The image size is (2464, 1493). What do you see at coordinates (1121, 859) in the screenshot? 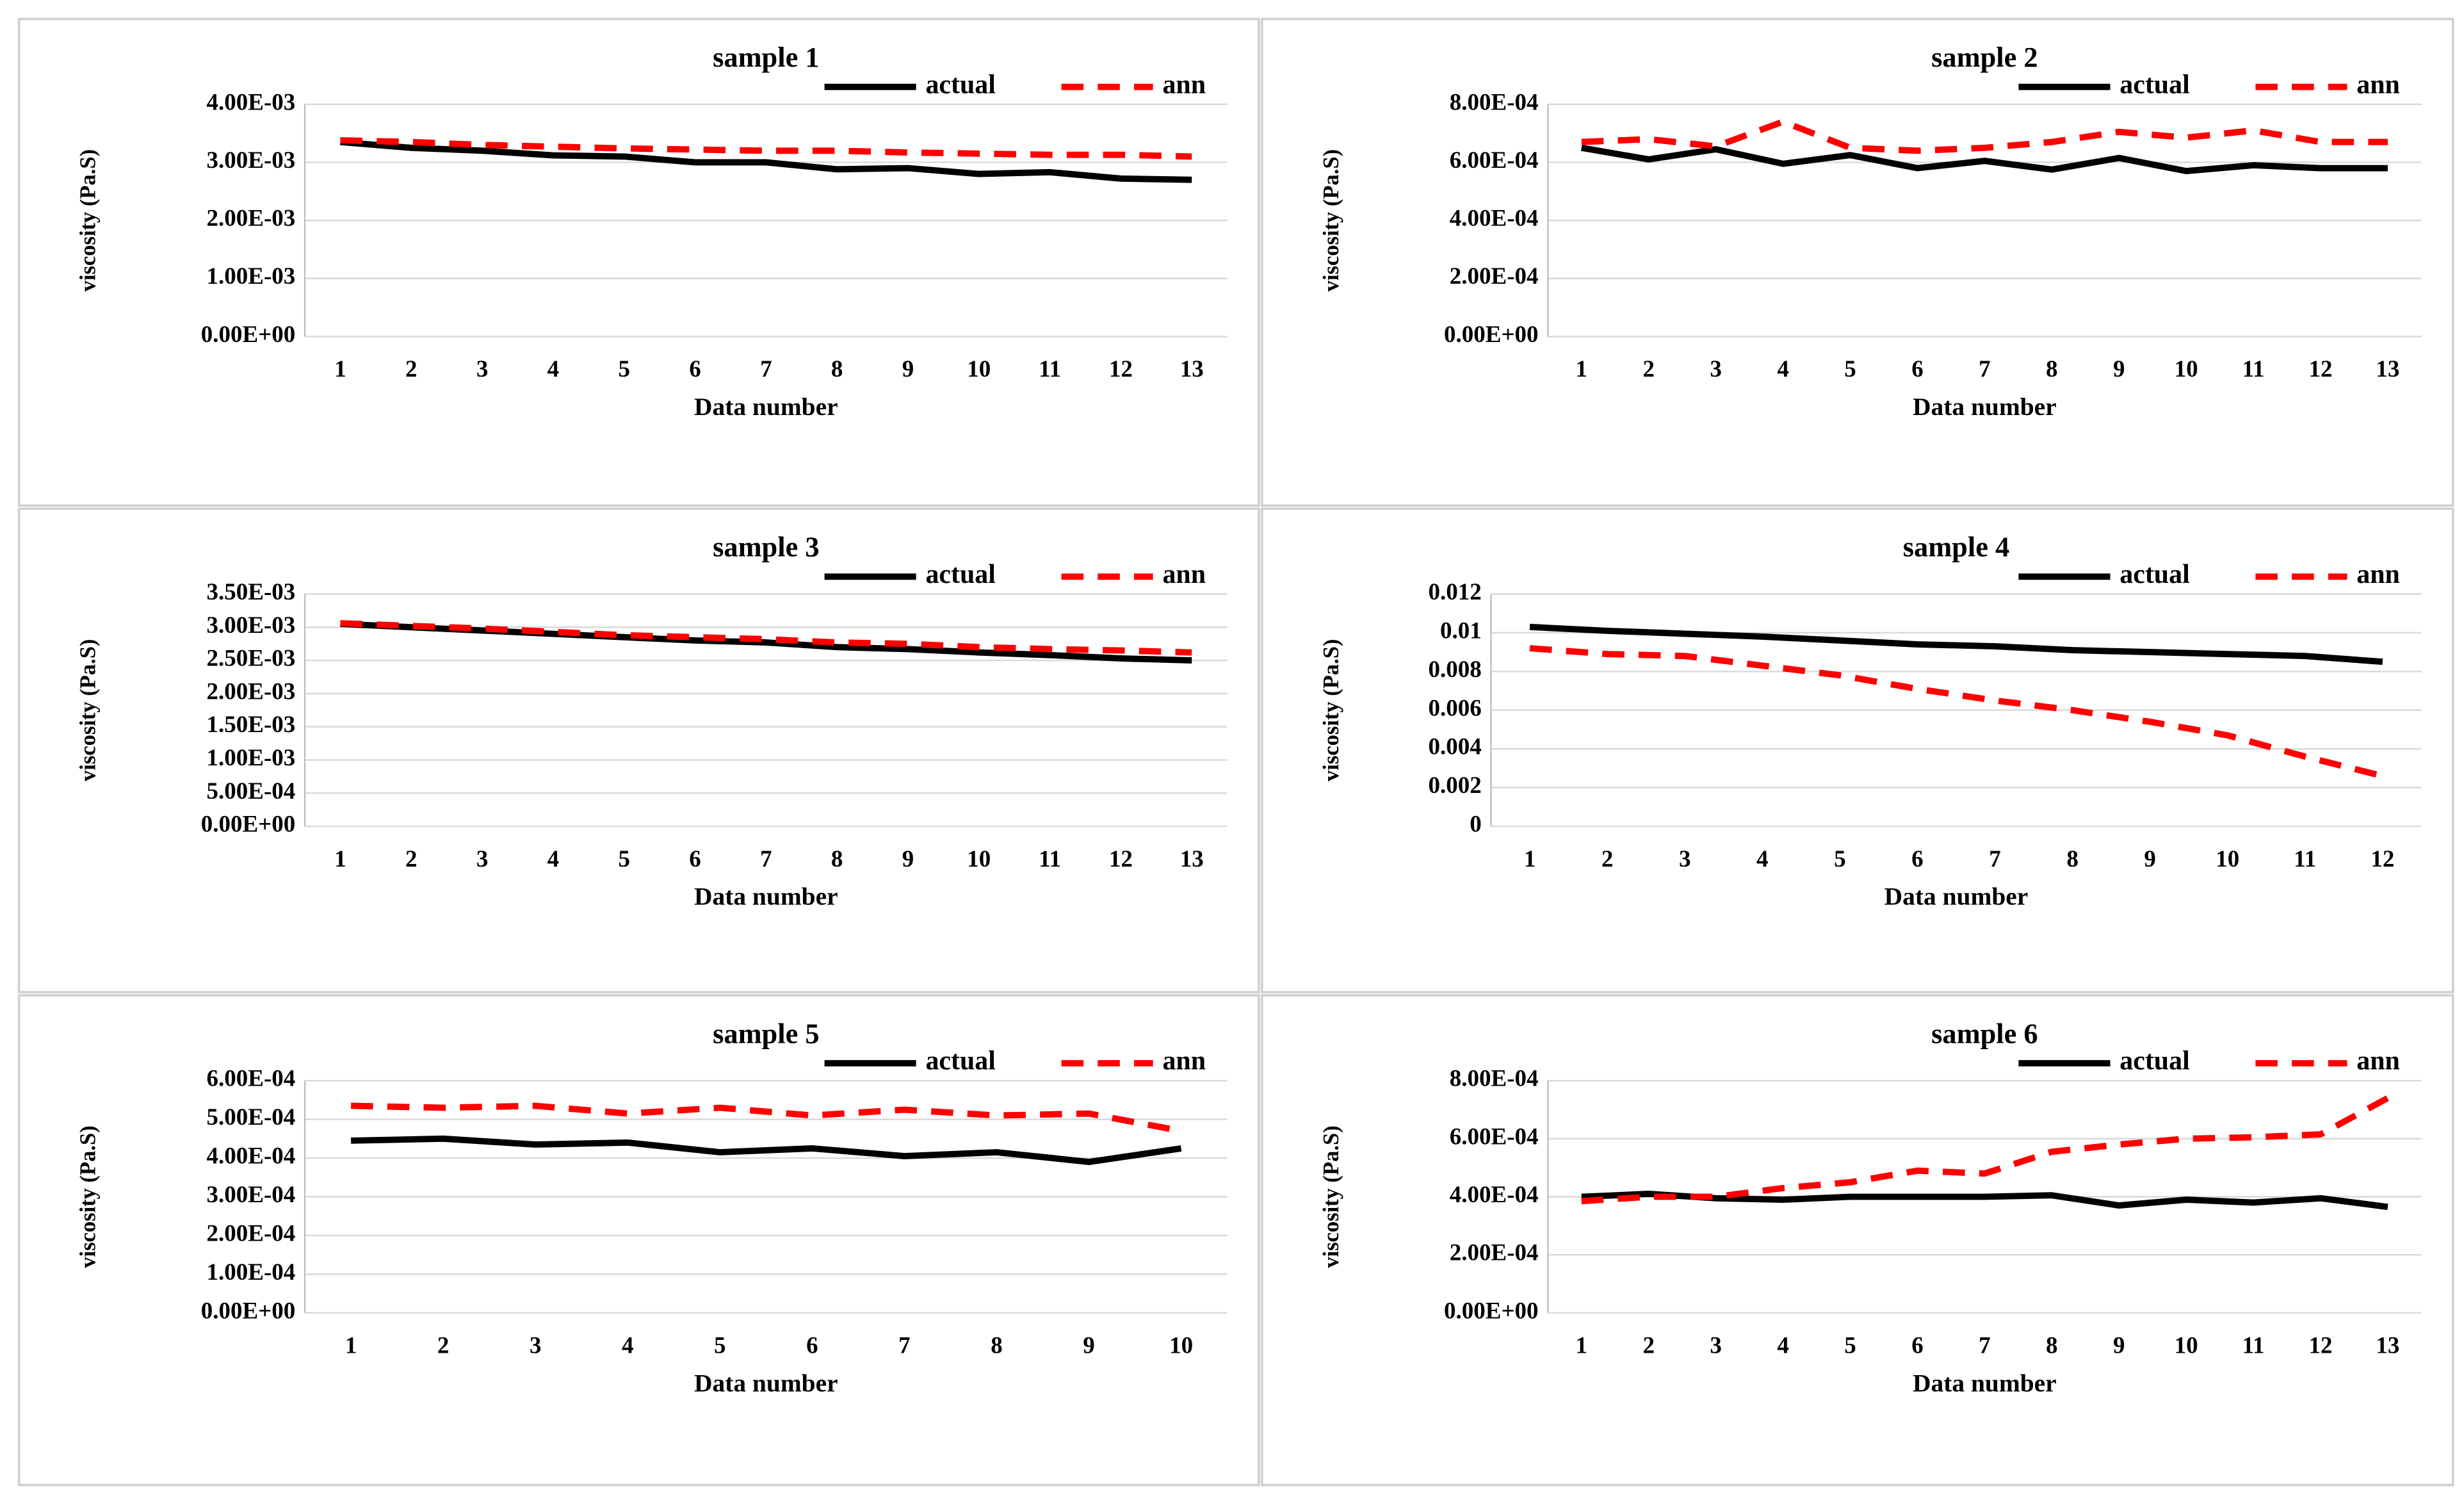
I see `x-tick-label: 12` at bounding box center [1121, 859].